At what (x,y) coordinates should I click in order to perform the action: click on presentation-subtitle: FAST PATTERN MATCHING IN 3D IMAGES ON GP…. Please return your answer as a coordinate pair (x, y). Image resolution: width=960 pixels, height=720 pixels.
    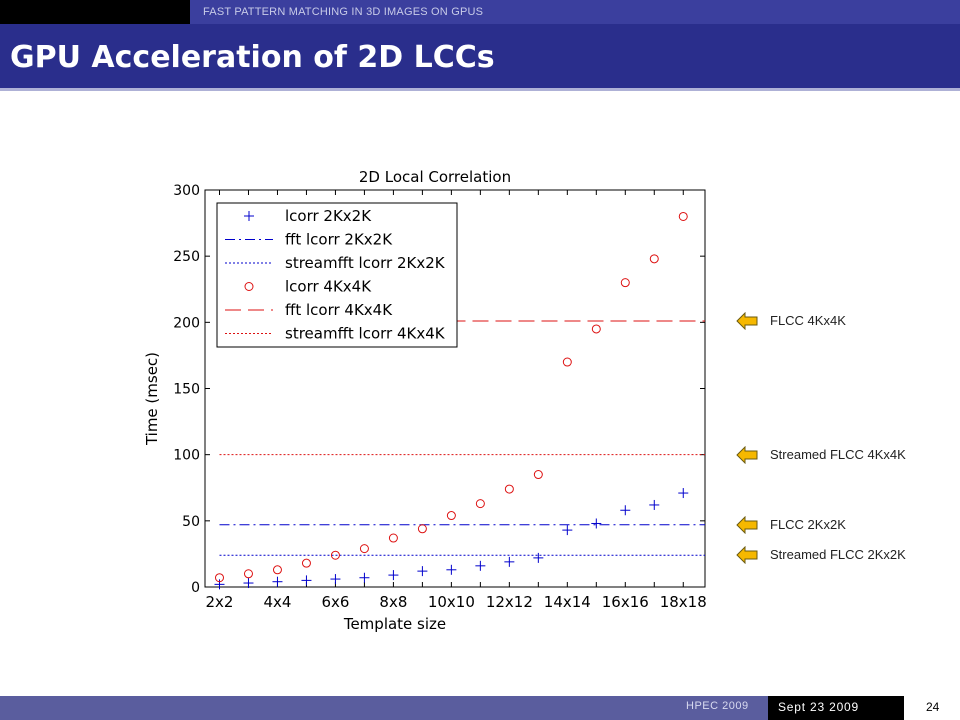
    Looking at the image, I should click on (343, 12).